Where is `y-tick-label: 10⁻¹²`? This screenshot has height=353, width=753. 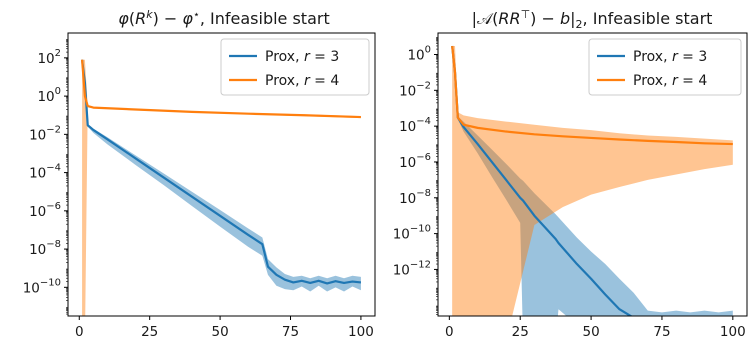
y-tick-label: 10⁻¹² is located at coordinates (412, 268).